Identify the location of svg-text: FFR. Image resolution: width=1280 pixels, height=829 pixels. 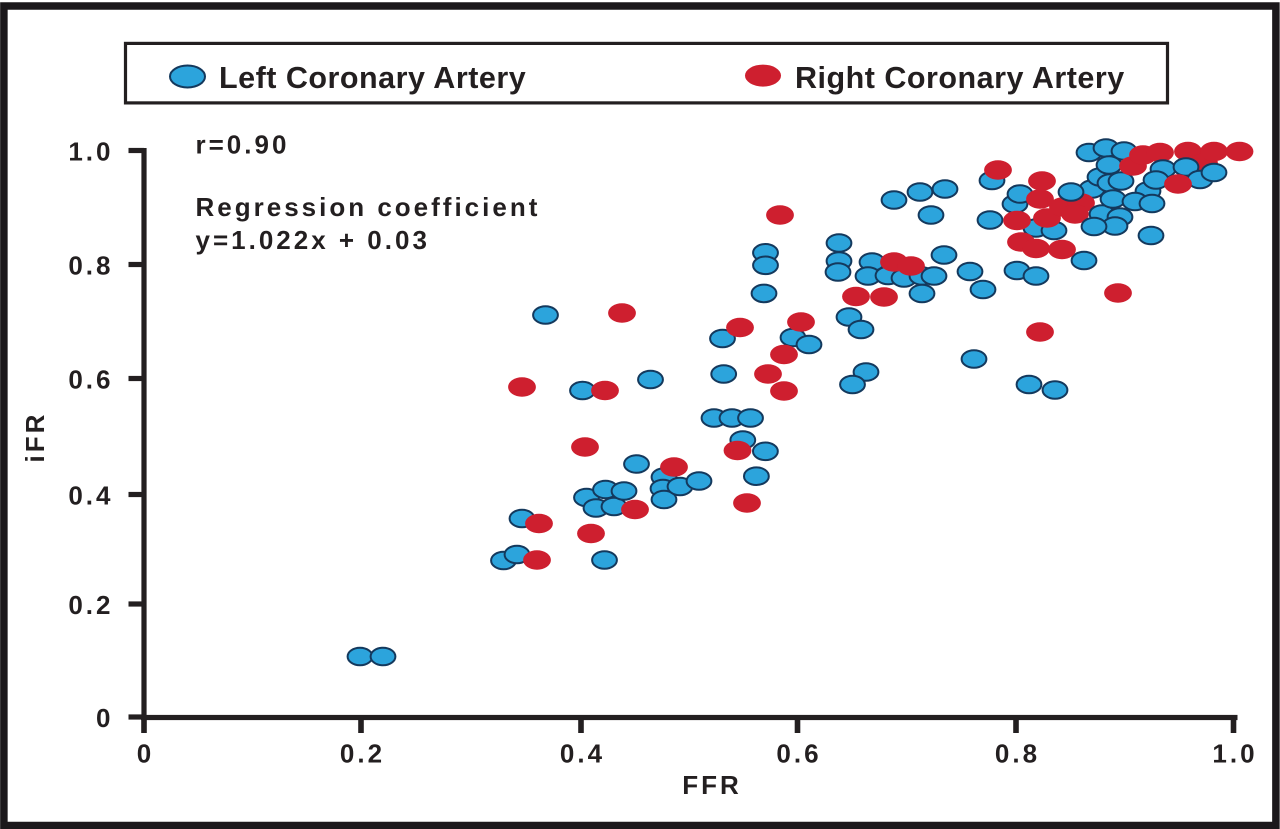
(712, 785).